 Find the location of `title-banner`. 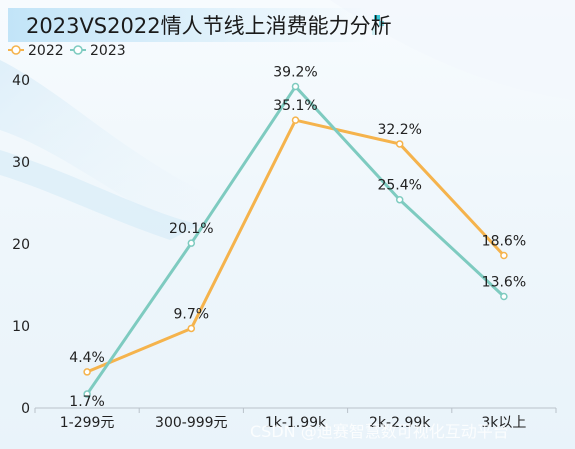

title-banner is located at coordinates (188, 25).